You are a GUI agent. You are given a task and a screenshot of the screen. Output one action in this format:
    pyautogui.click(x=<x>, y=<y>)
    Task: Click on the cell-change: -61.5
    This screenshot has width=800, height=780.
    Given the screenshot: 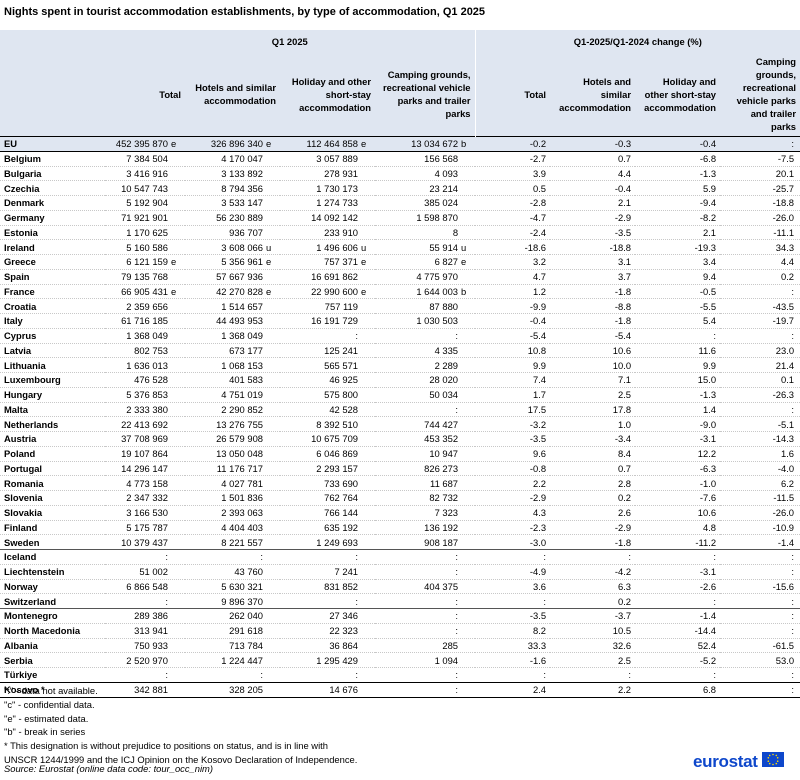 What is the action you would take?
    pyautogui.click(x=760, y=646)
    